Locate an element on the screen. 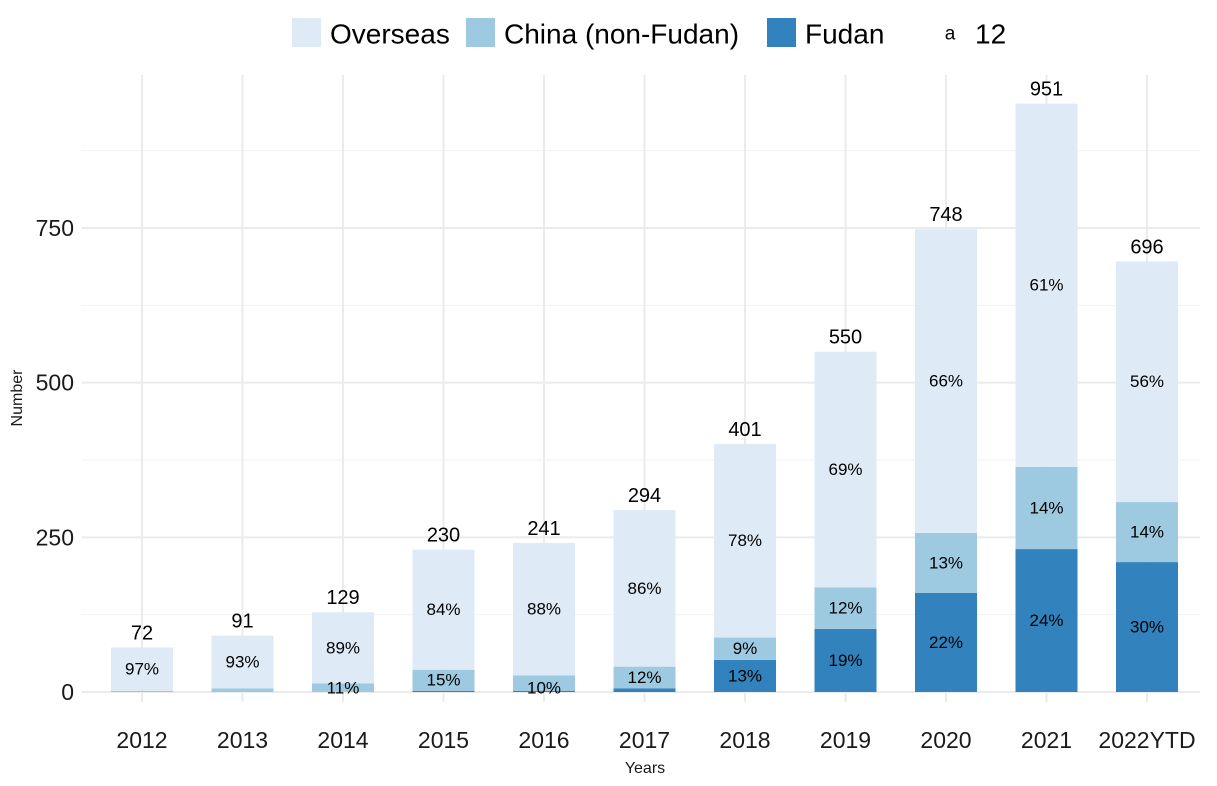 The image size is (1217, 786). legend-size-value: 12 is located at coordinates (990, 34).